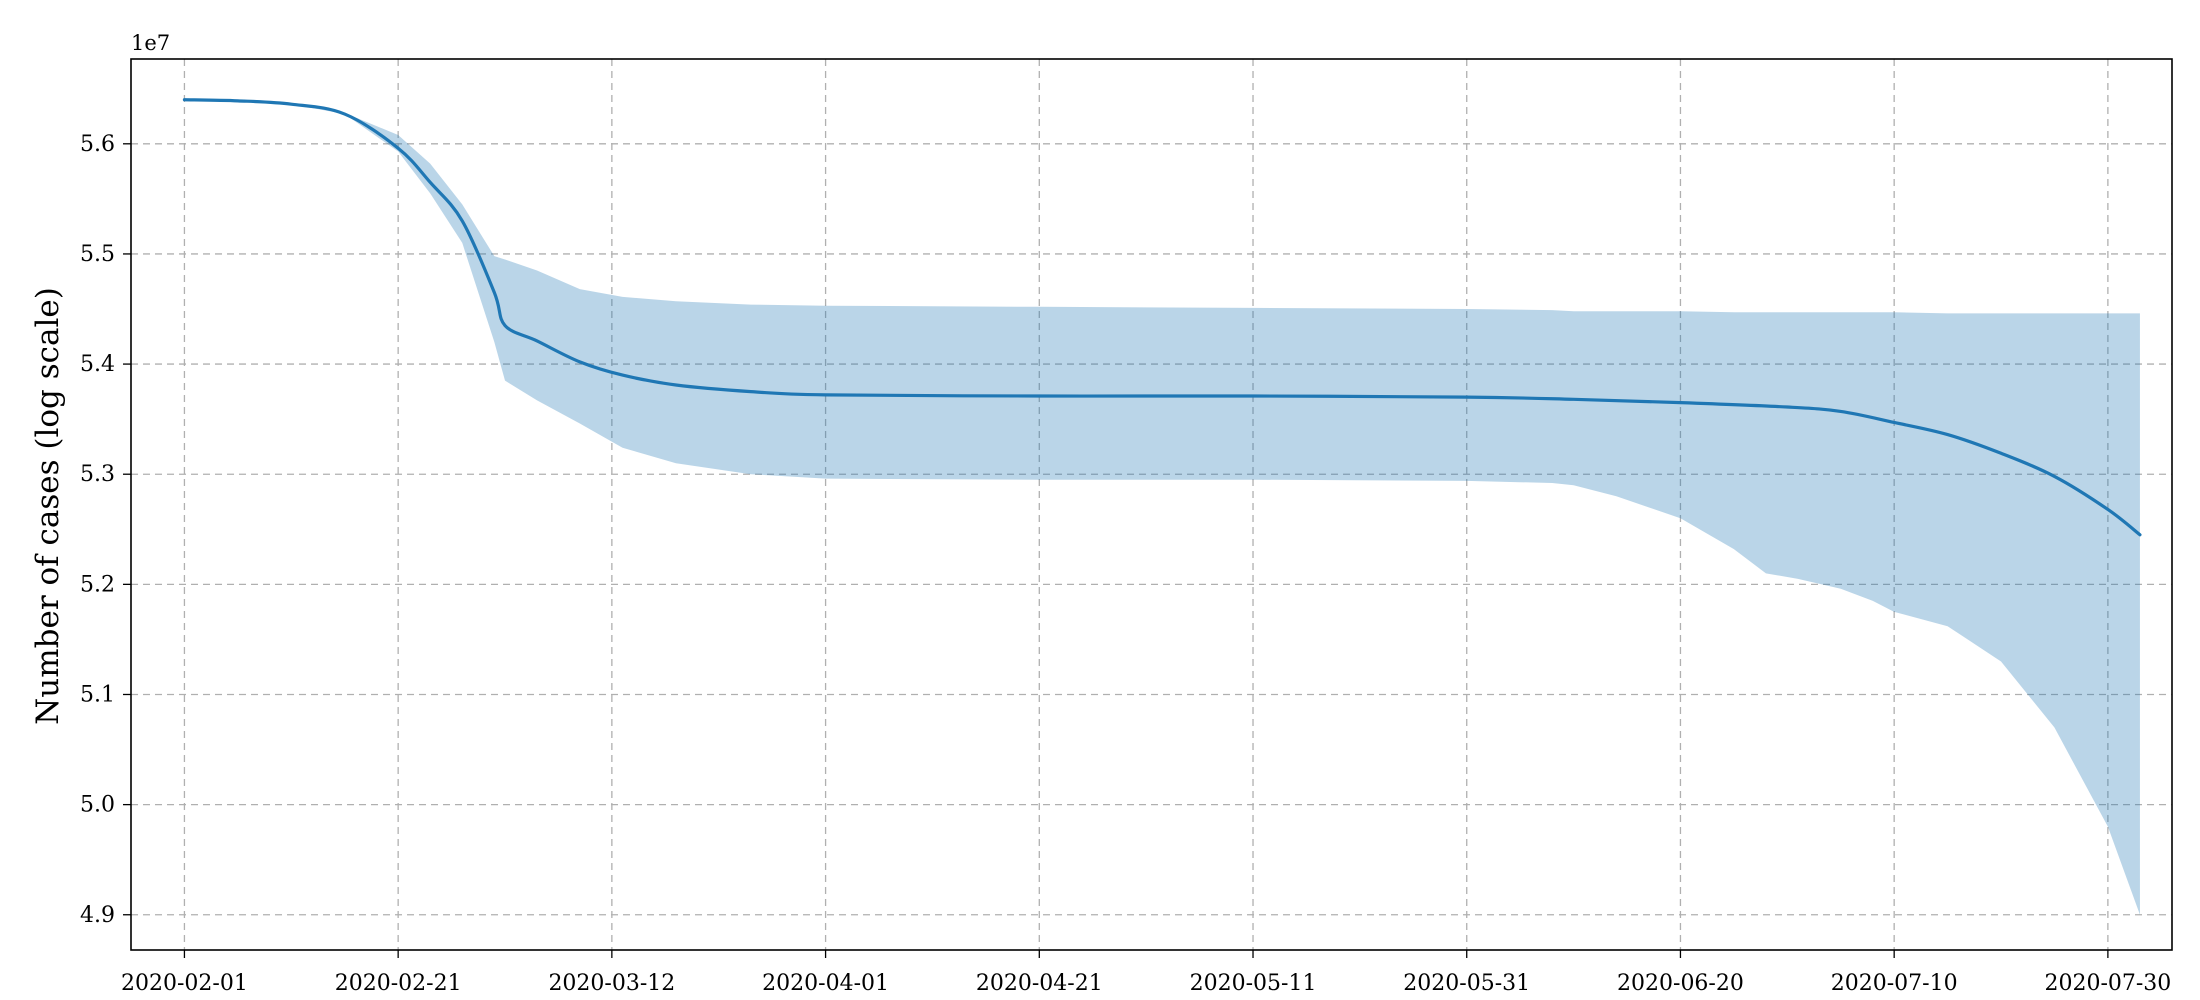 The width and height of the screenshot is (2200, 1000). What do you see at coordinates (184, 983) in the screenshot?
I see `x-tick-label: 2020-02-01` at bounding box center [184, 983].